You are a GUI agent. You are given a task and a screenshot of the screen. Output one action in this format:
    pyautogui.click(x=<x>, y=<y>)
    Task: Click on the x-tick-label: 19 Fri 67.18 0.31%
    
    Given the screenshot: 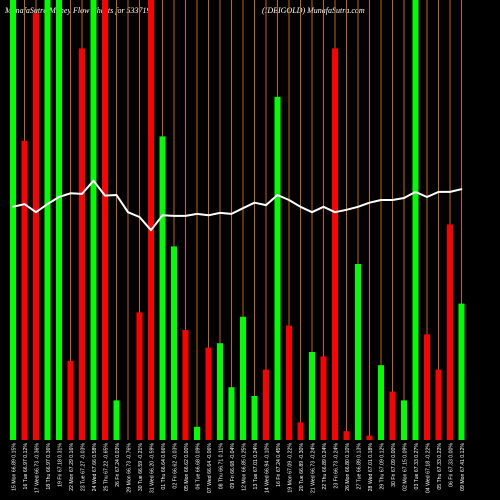 What is the action you would take?
    pyautogui.click(x=61, y=465)
    